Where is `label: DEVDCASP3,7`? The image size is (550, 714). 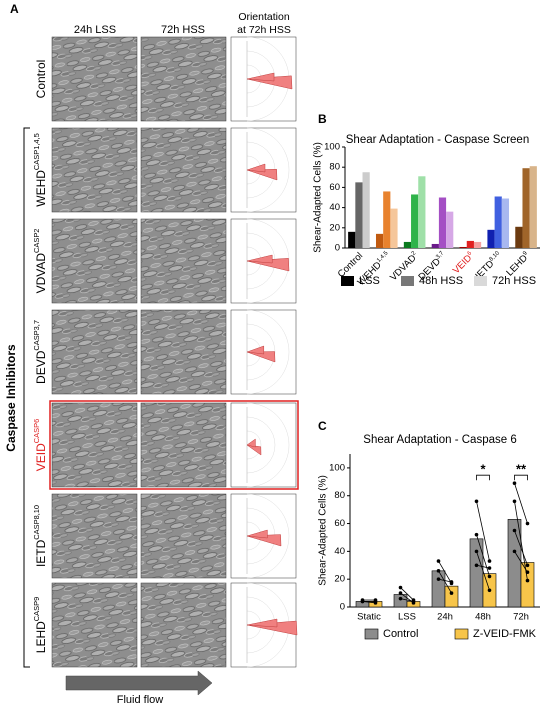 label: DEVDCASP3,7 is located at coordinates (40, 352).